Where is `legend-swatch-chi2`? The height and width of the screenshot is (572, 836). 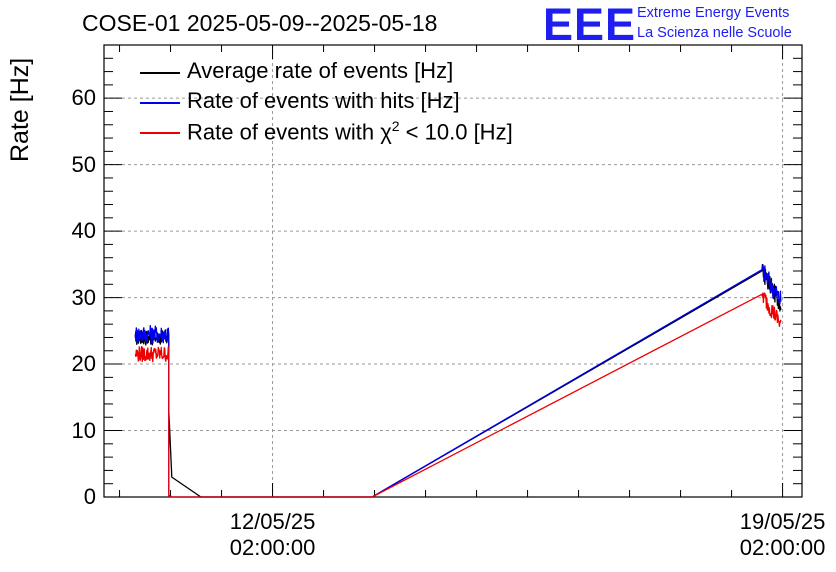 legend-swatch-chi2 is located at coordinates (160, 133).